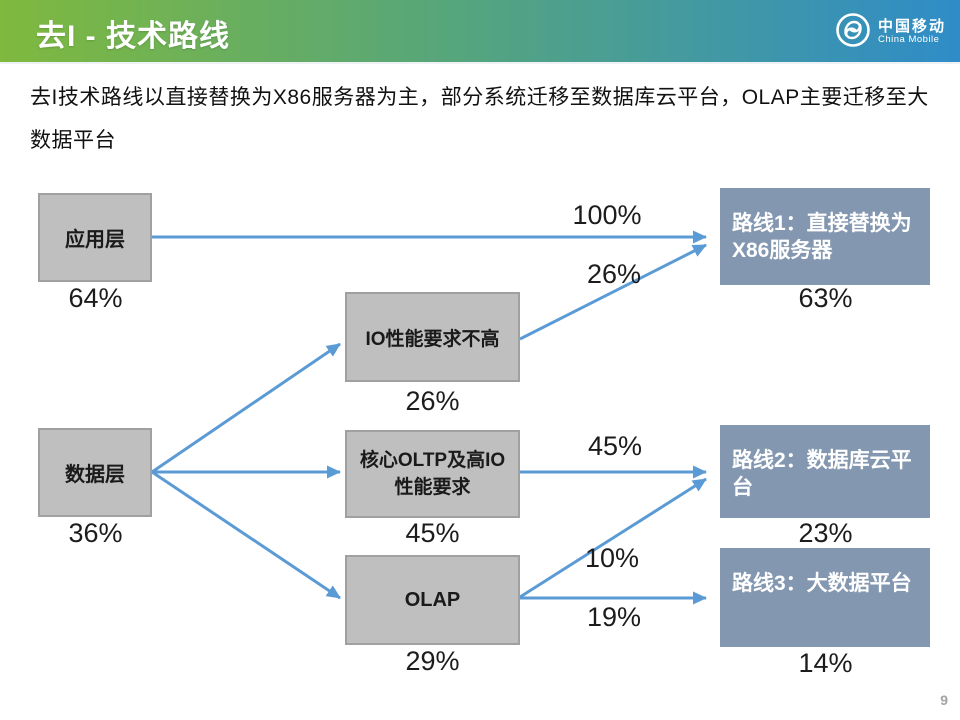 Image resolution: width=960 pixels, height=720 pixels. I want to click on logo-name-en: China Mobile, so click(908, 40).